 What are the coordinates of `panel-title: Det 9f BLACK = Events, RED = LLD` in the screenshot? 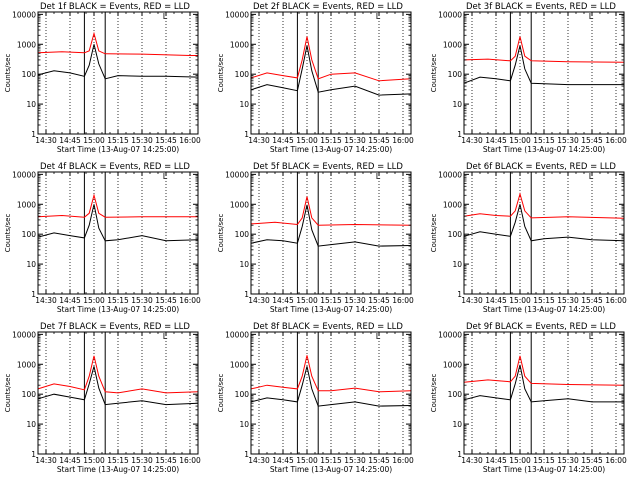 It's located at (541, 327).